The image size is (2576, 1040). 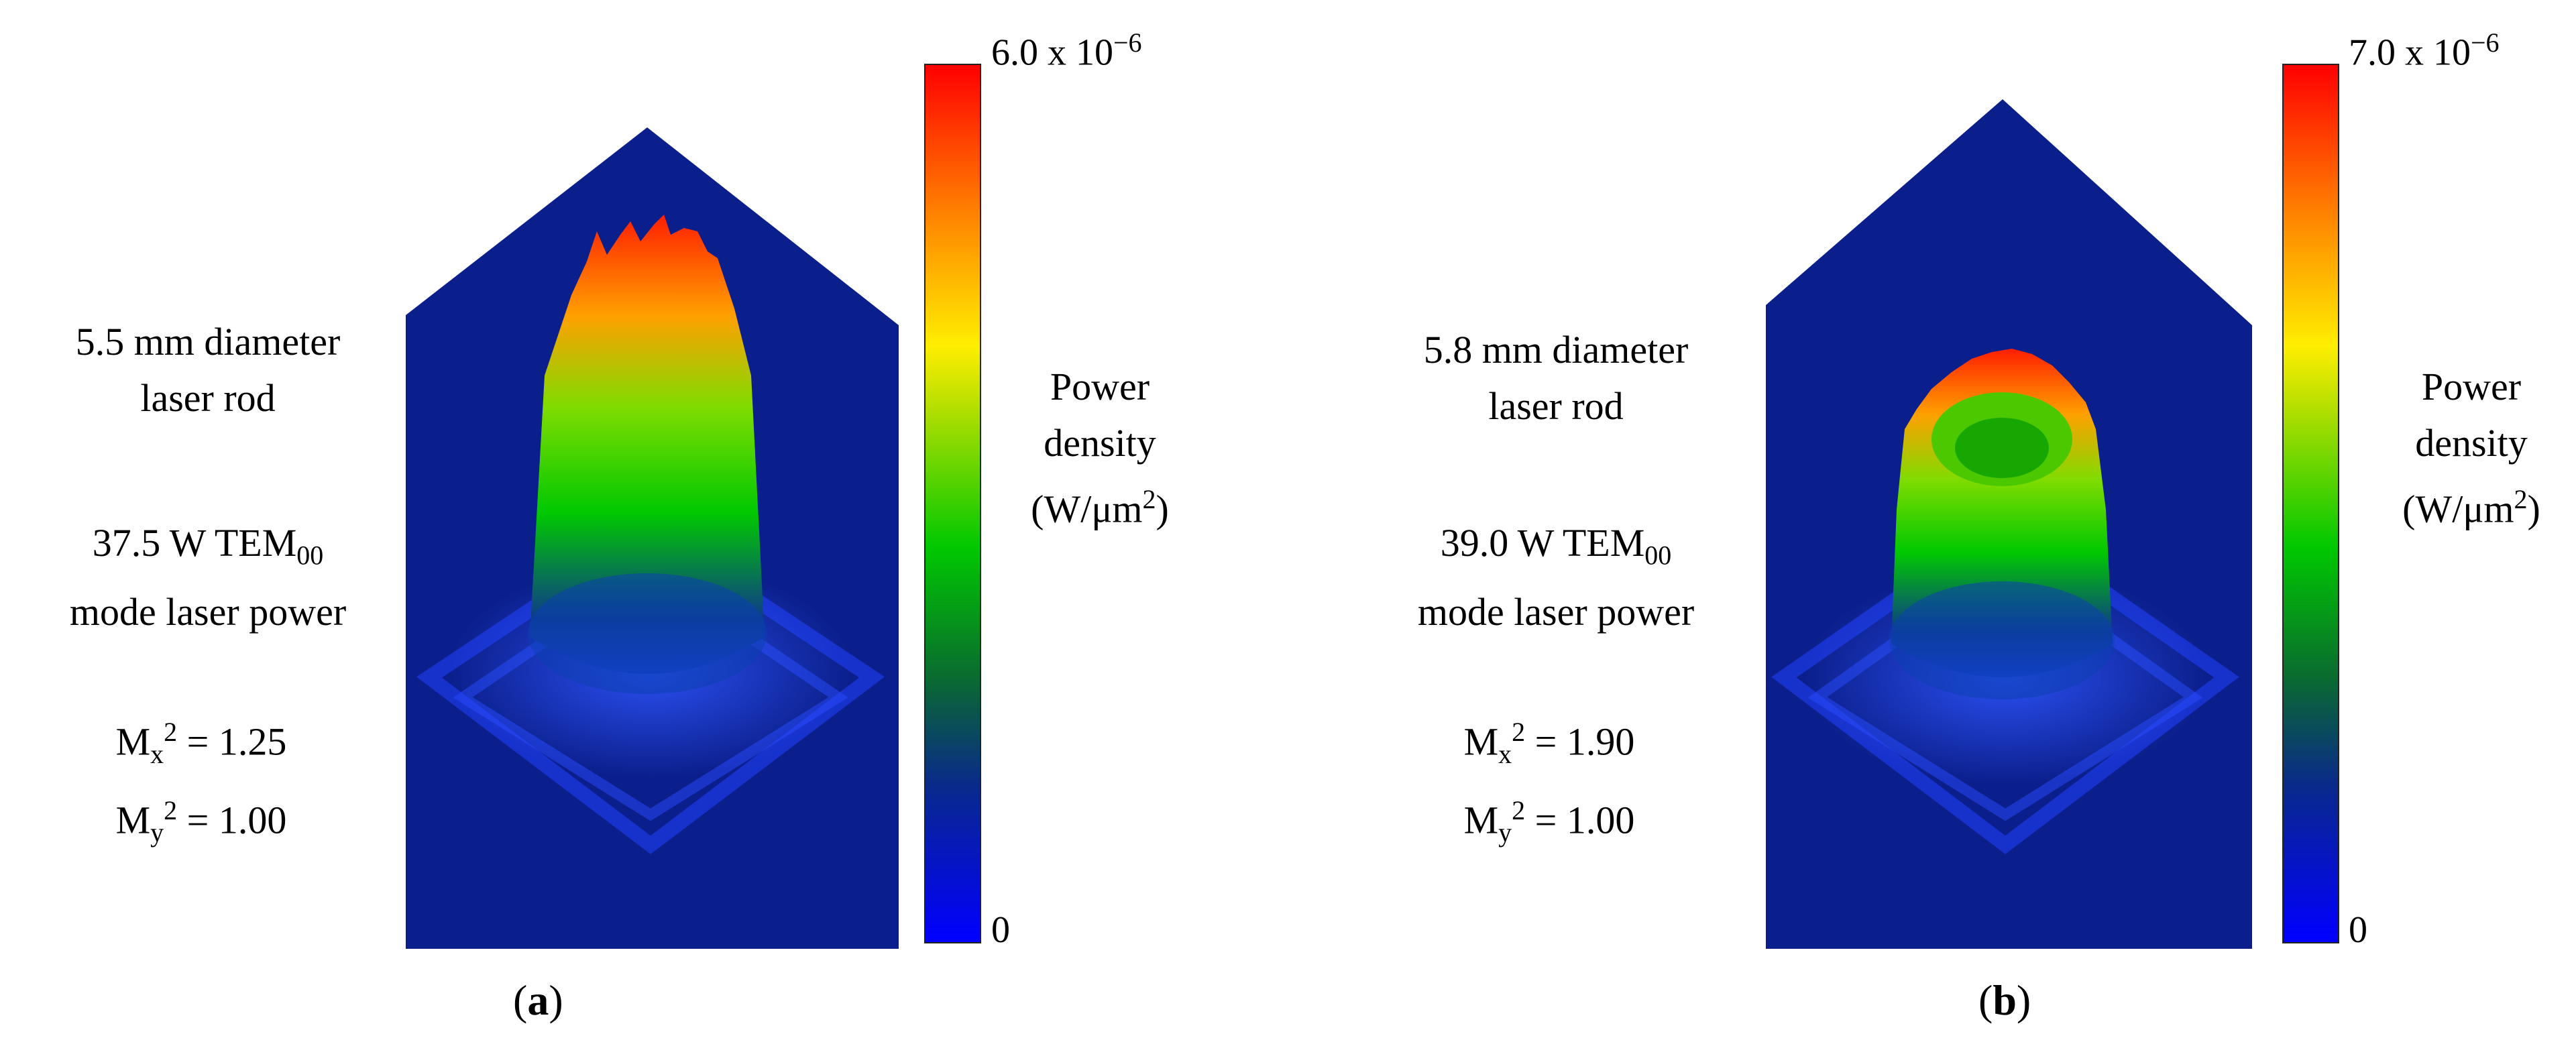 What do you see at coordinates (2471, 448) in the screenshot?
I see `colorbar-label-b: Power density (W/μm2)` at bounding box center [2471, 448].